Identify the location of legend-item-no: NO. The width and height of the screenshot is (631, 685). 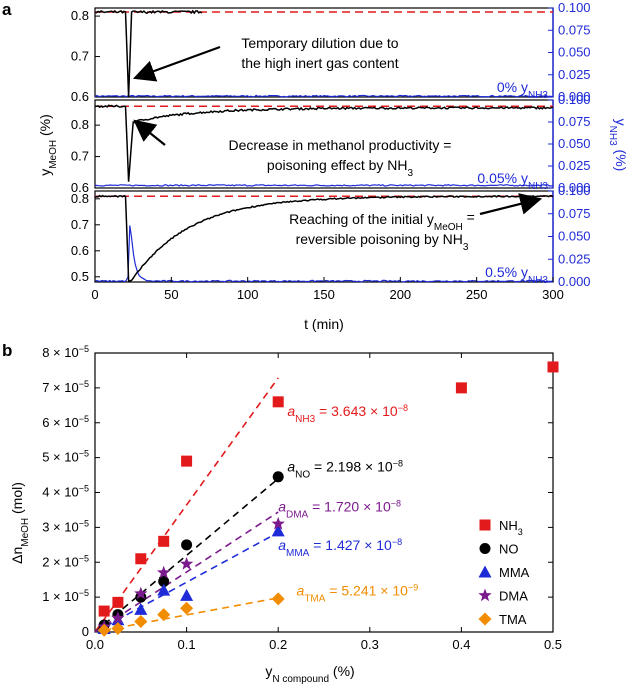
(499, 549).